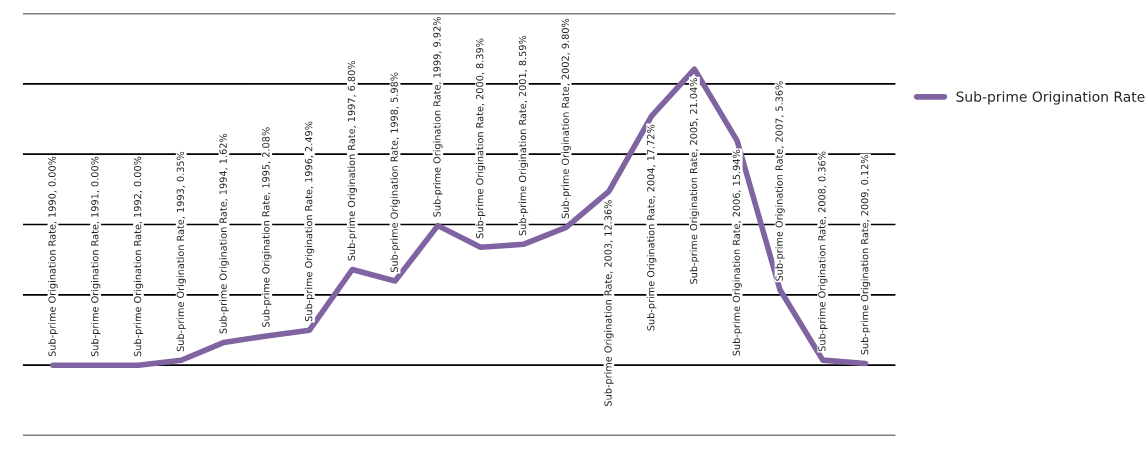 The image size is (1148, 449). I want to click on data-label: Sub-prime Origination Rate, 2004, 17.72%, so click(651, 227).